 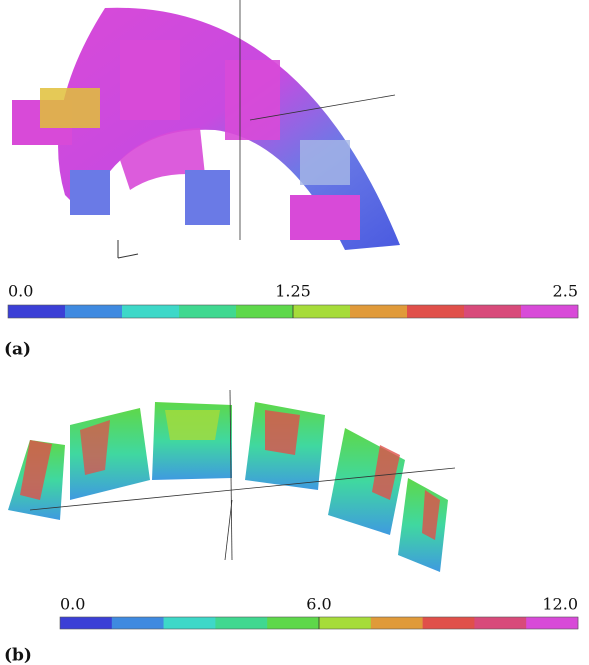 What do you see at coordinates (18, 655) in the screenshot?
I see `panel-label: (b)` at bounding box center [18, 655].